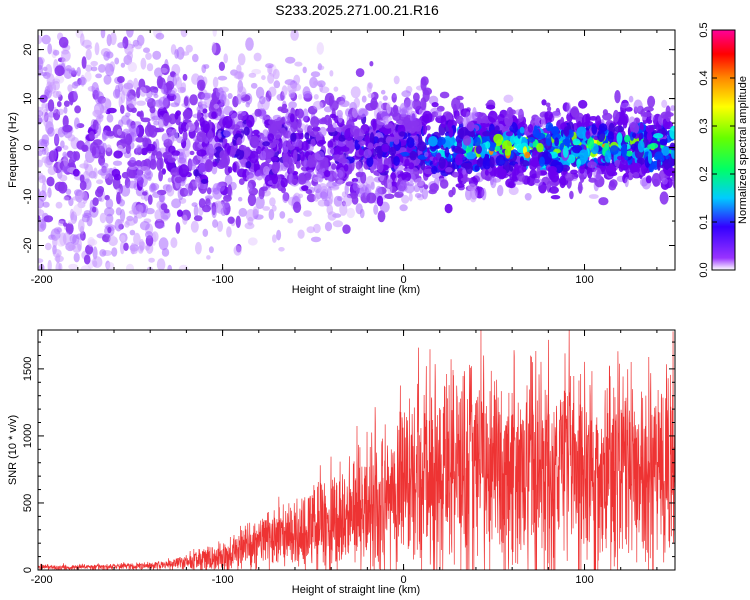 The width and height of the screenshot is (750, 600). Describe the element at coordinates (28, 197) in the screenshot. I see `heatmap-y-tick-label: -10` at that location.